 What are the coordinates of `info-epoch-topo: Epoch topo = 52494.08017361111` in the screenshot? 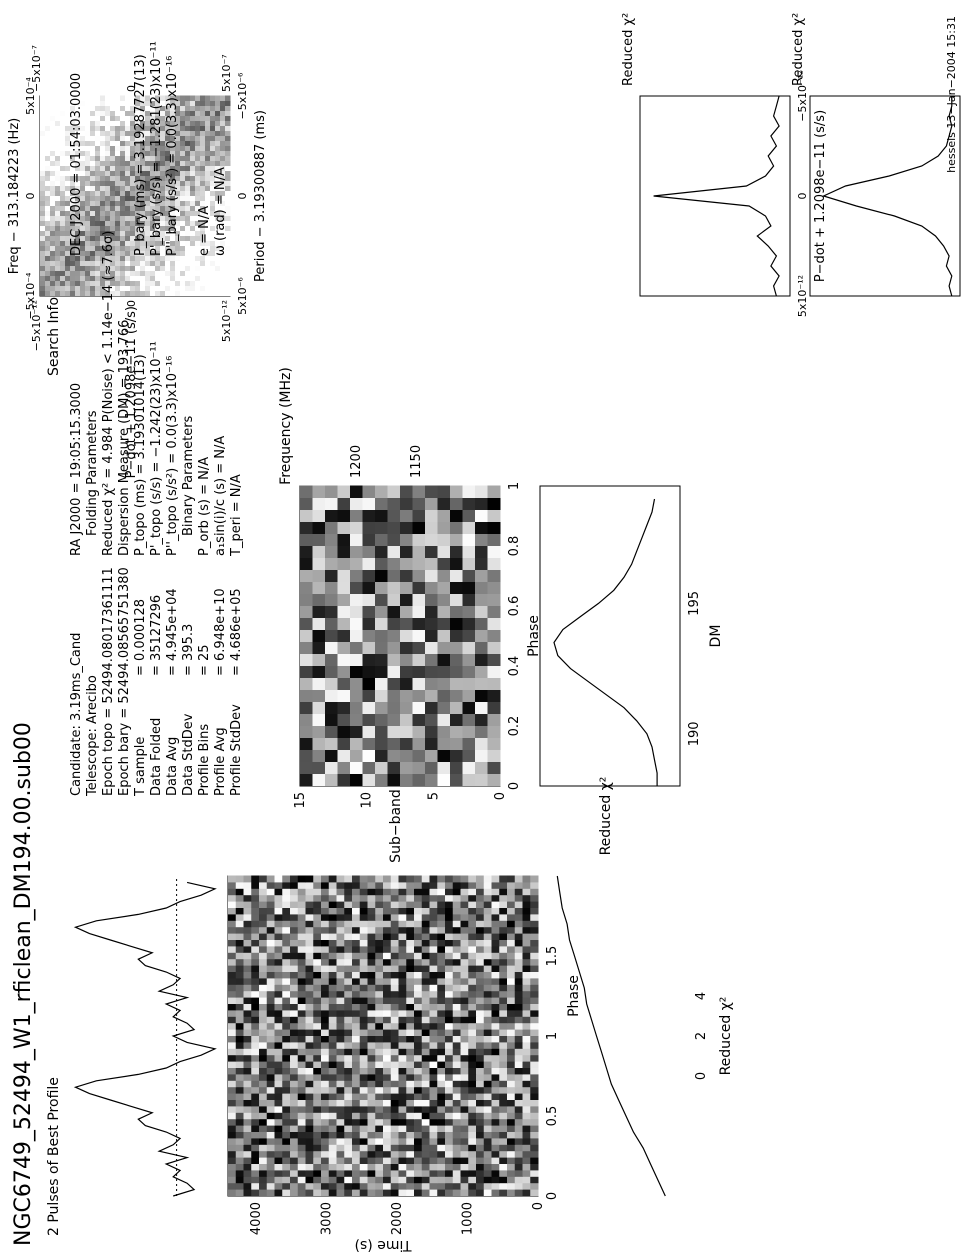 It's located at (108, 681).